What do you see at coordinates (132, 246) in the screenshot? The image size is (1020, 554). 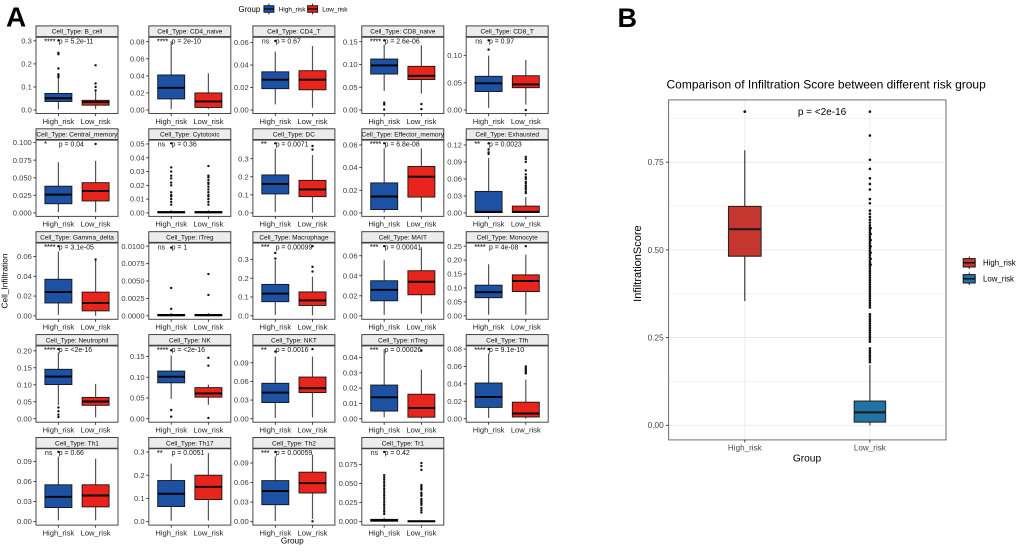 I see `svg-text: 0.0100` at bounding box center [132, 246].